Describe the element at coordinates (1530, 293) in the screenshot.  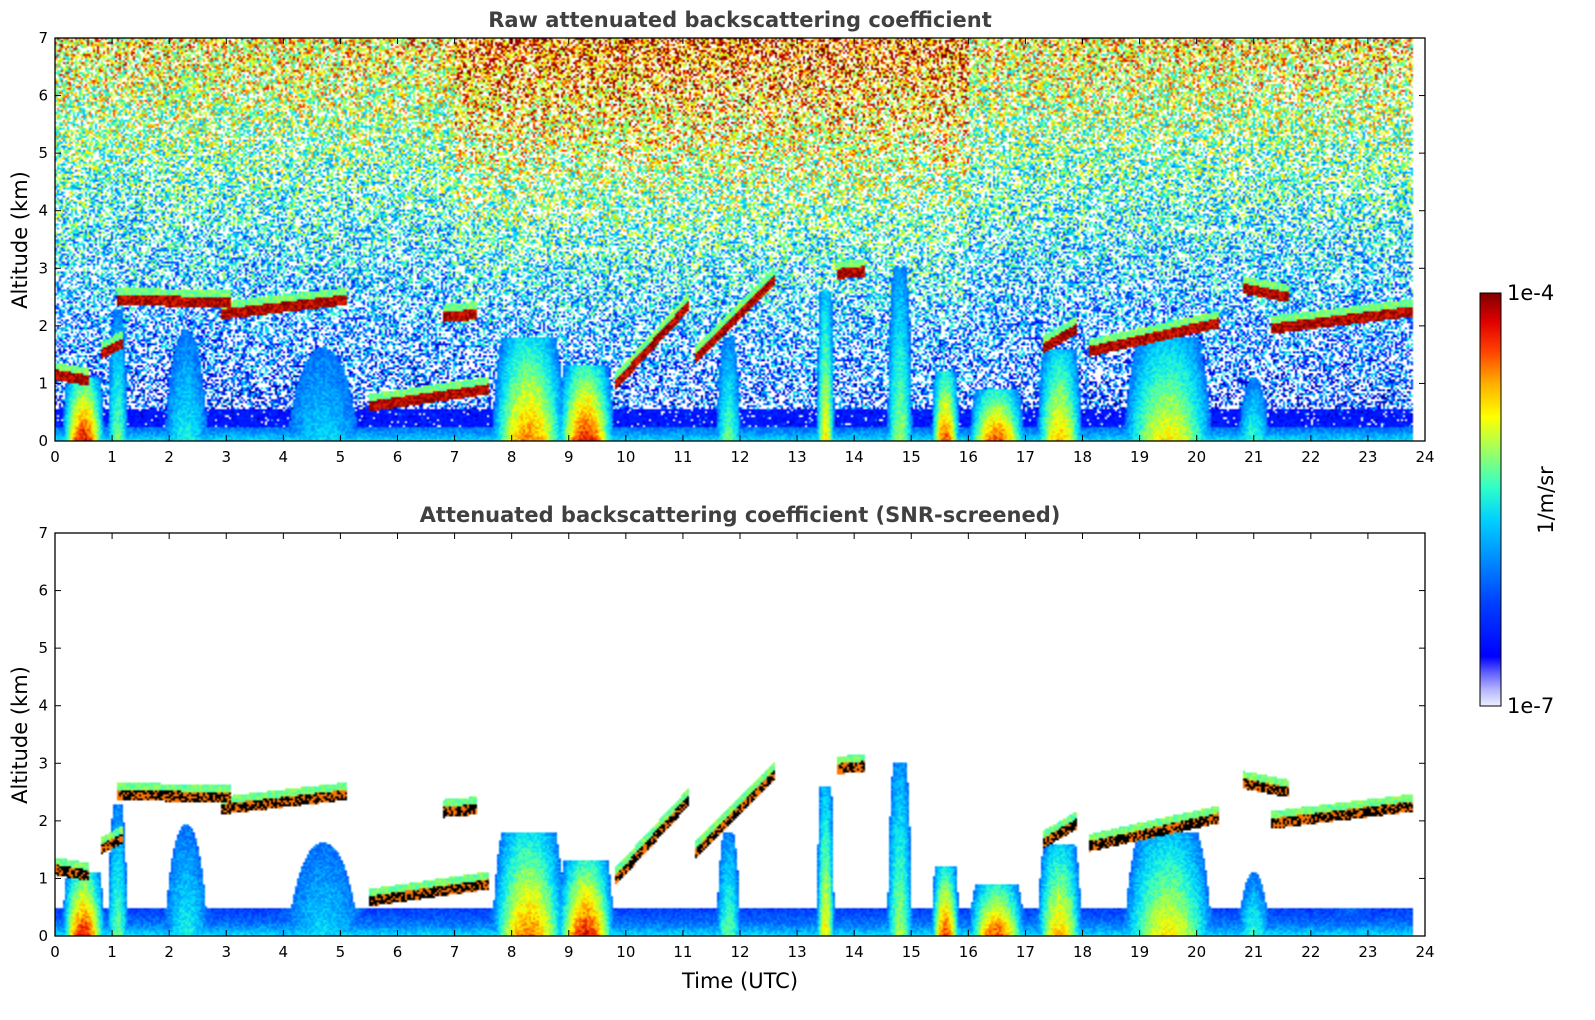
I see `colorbar-max-label: 1e-4` at that location.